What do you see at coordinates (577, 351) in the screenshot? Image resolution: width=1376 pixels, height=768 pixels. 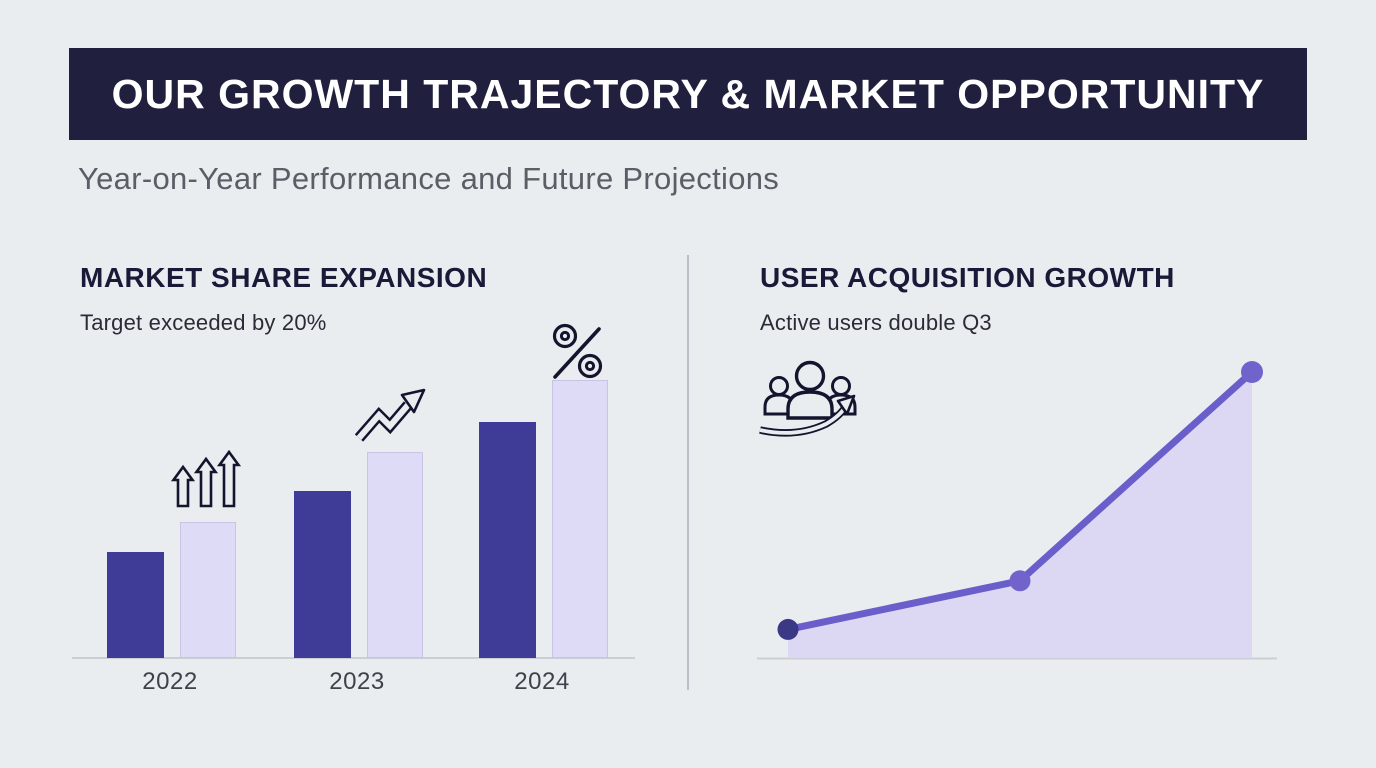 I see `percent-icon` at bounding box center [577, 351].